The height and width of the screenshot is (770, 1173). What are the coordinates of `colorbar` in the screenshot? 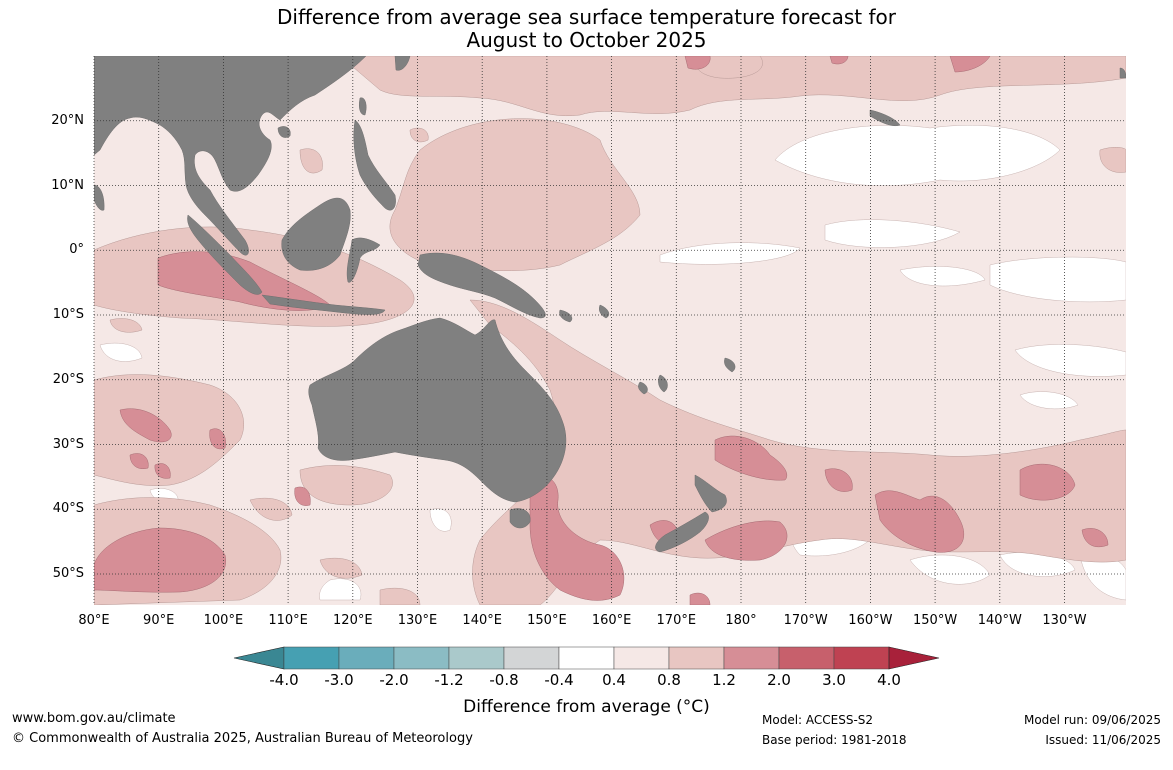 It's located at (586, 658).